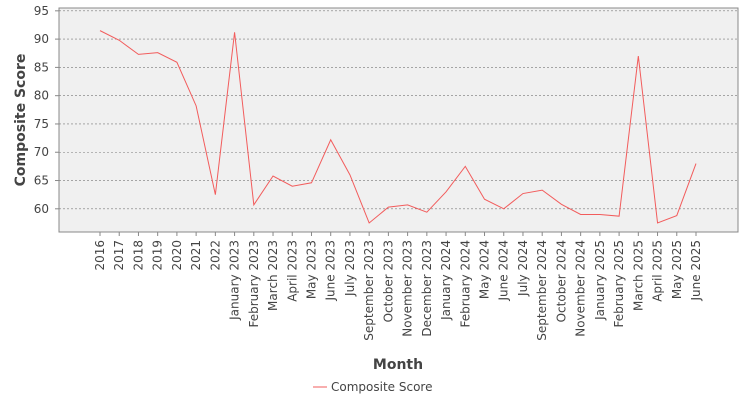  Describe the element at coordinates (196, 255) in the screenshot. I see `x-tick-label: 2021` at that location.